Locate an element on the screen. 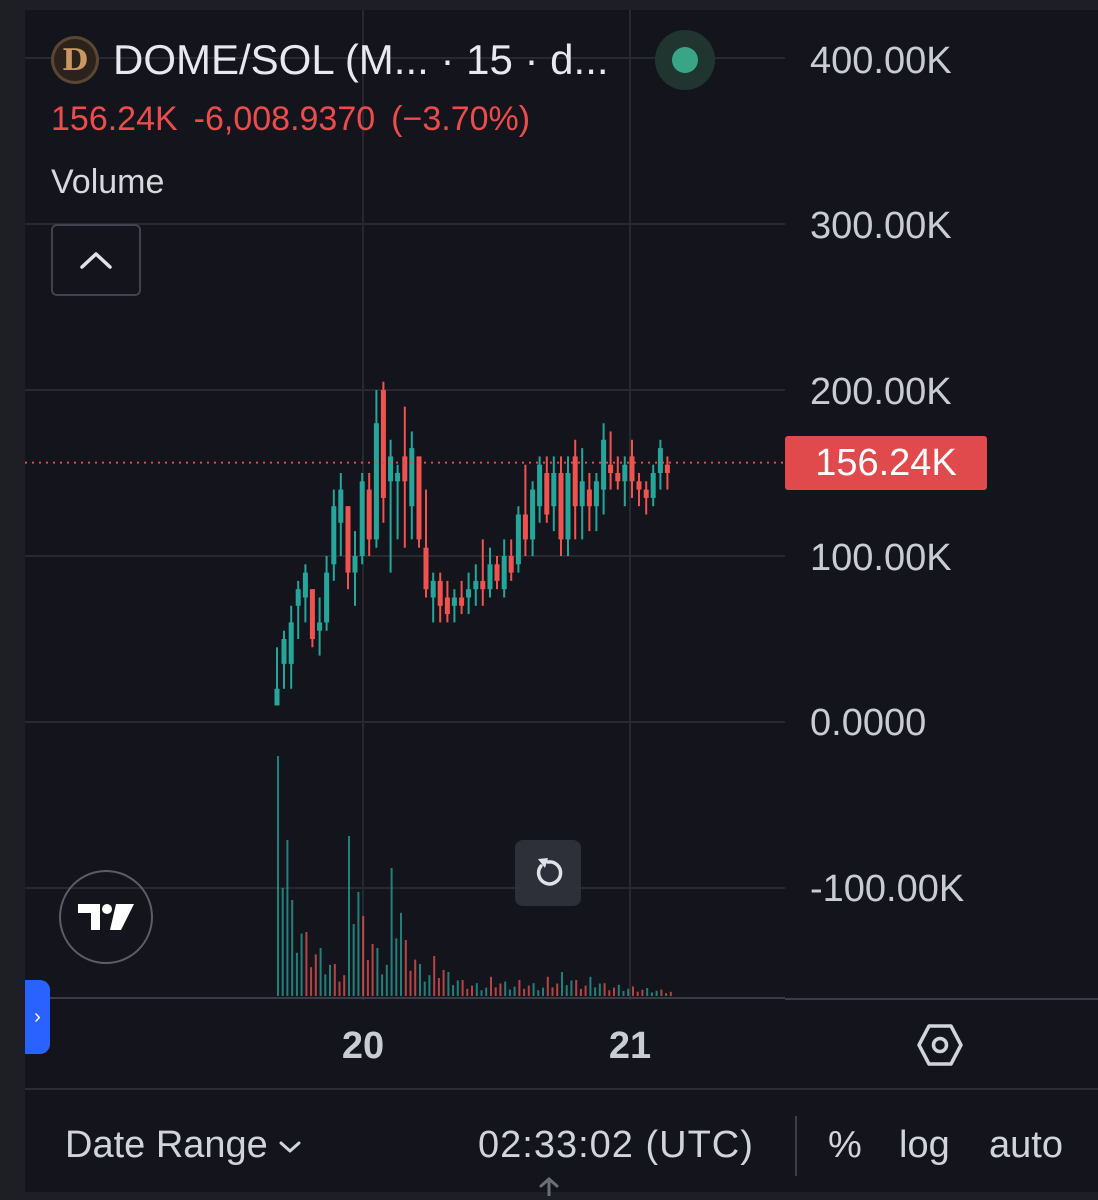  price-change-percent: (−3.70%) is located at coordinates (461, 119).